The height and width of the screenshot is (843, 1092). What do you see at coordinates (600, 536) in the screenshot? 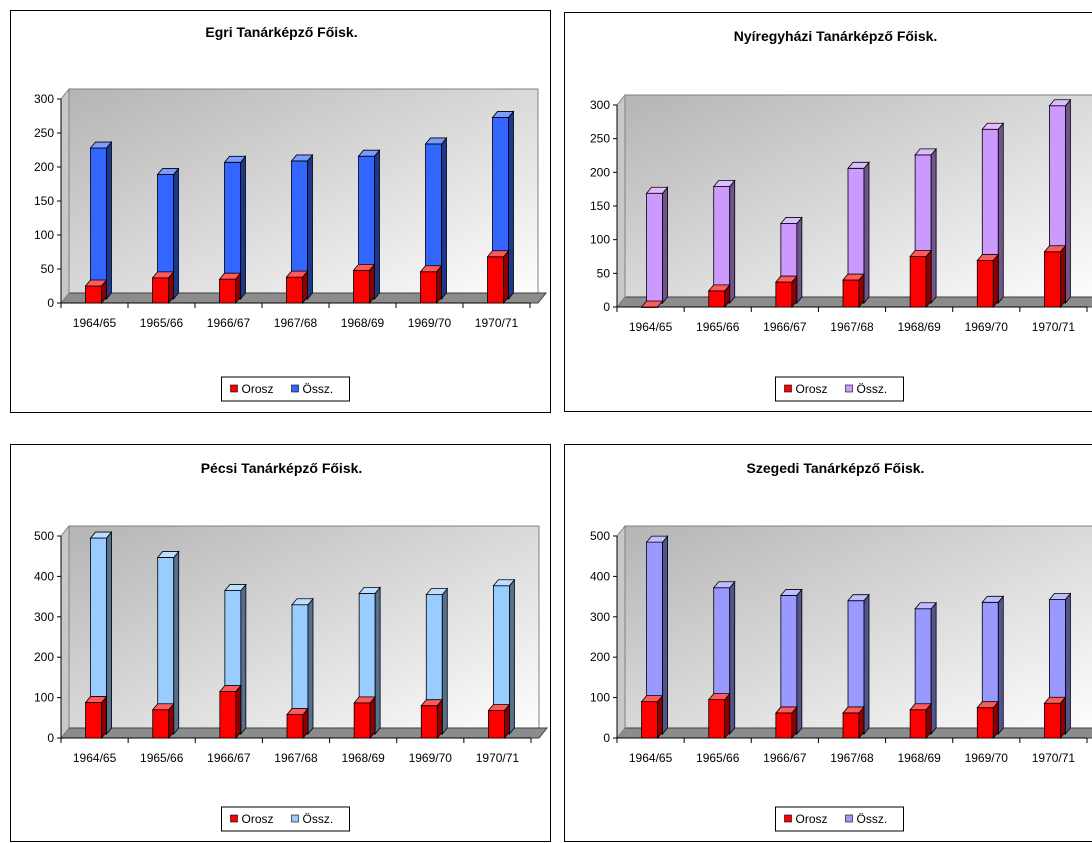
I see `y-tick-label: 500` at bounding box center [600, 536].